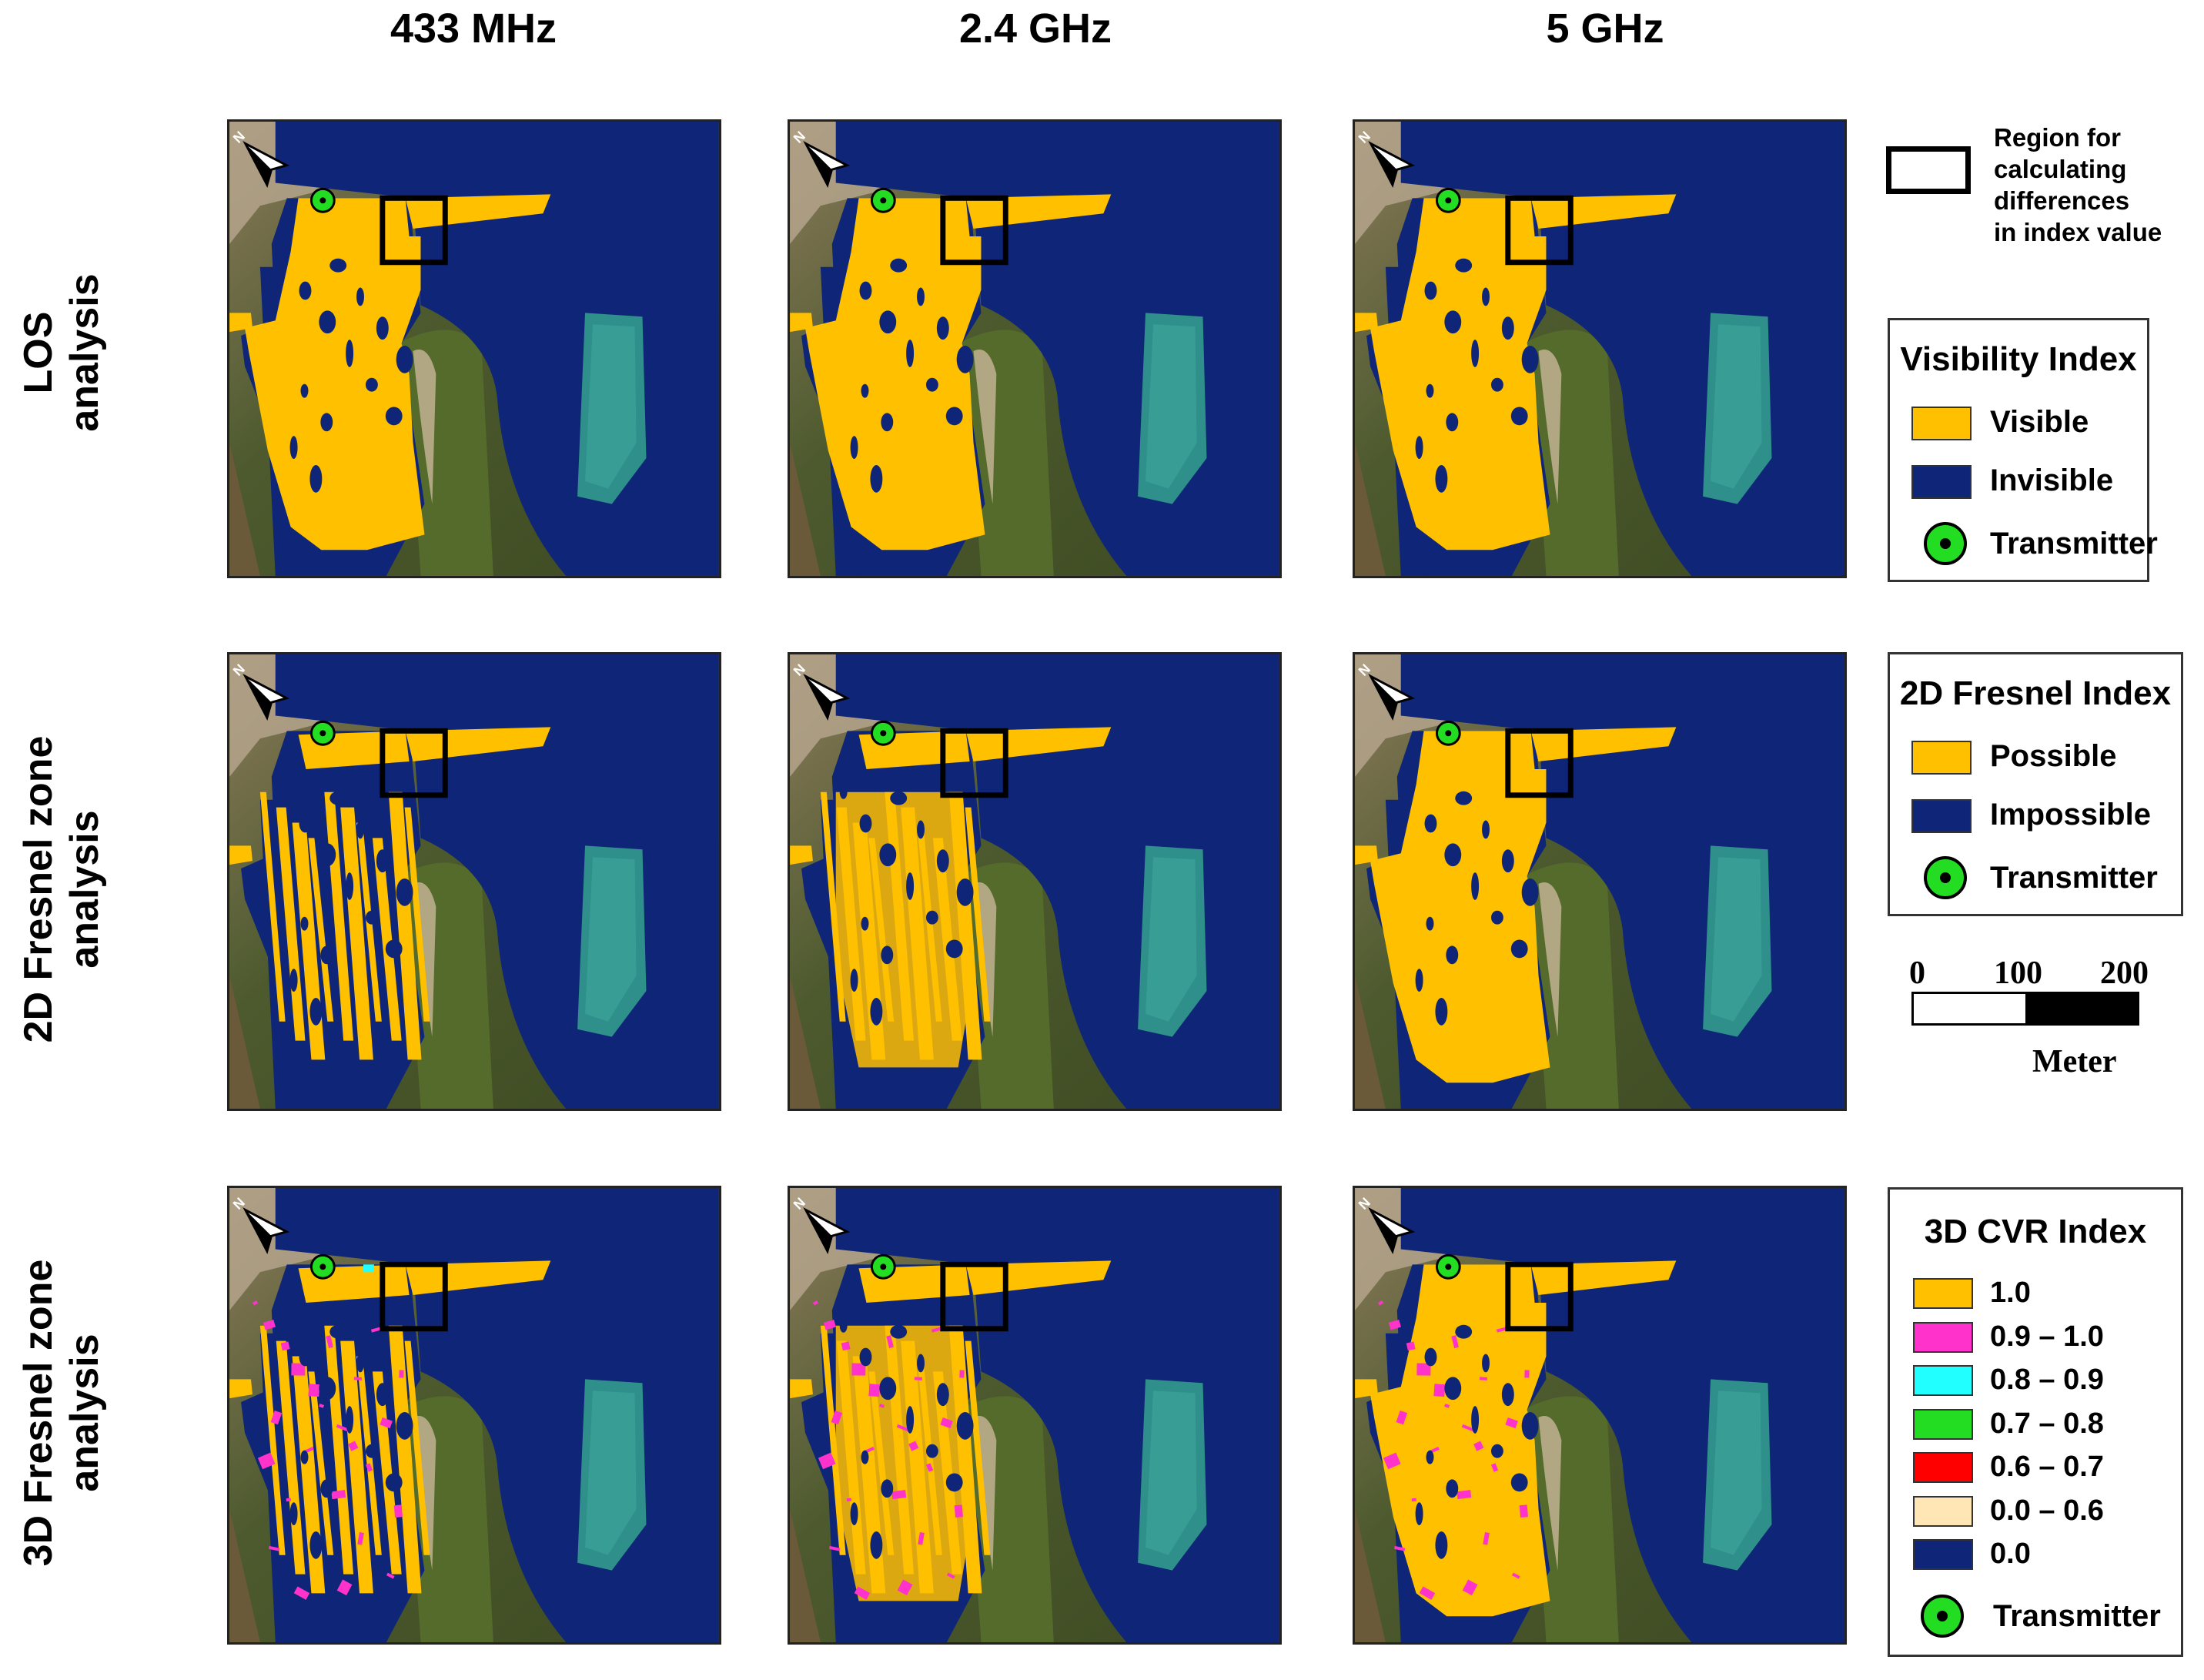  What do you see at coordinates (2035, 693) in the screenshot?
I see `legend-title: 2D Fresnel Index` at bounding box center [2035, 693].